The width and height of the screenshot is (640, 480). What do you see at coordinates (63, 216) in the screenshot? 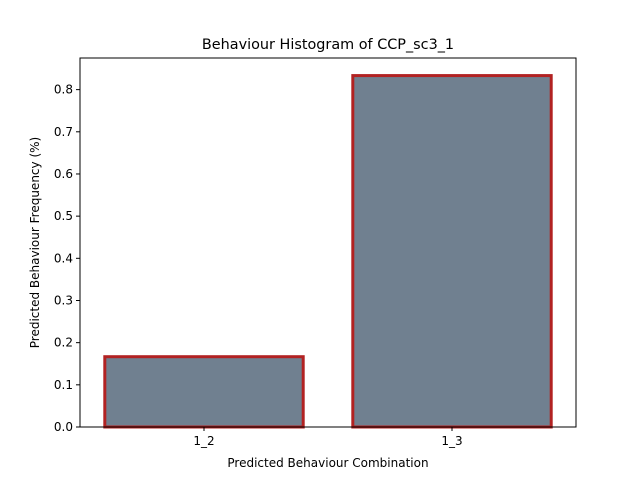
I see `y-tick-label: 0.5` at bounding box center [63, 216].